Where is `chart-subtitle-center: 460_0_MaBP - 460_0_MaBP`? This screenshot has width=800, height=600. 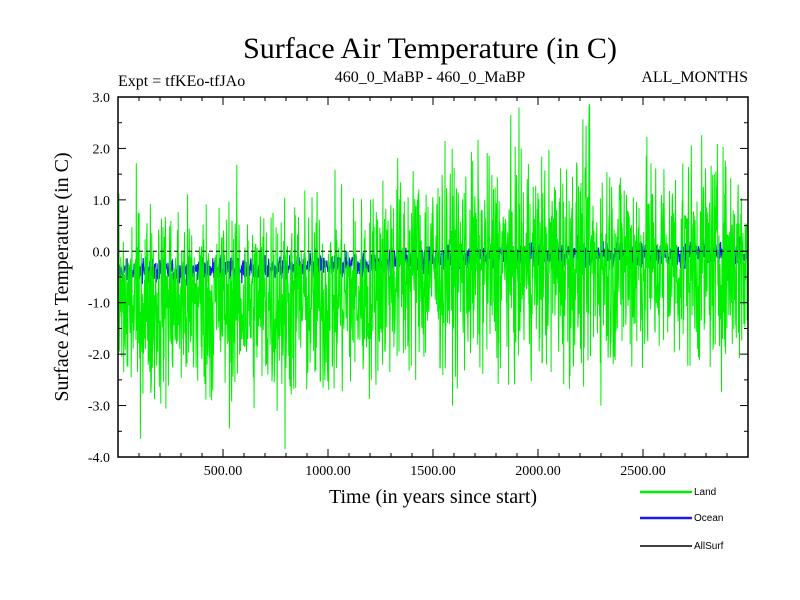
chart-subtitle-center: 460_0_MaBP - 460_0_MaBP is located at coordinates (430, 77).